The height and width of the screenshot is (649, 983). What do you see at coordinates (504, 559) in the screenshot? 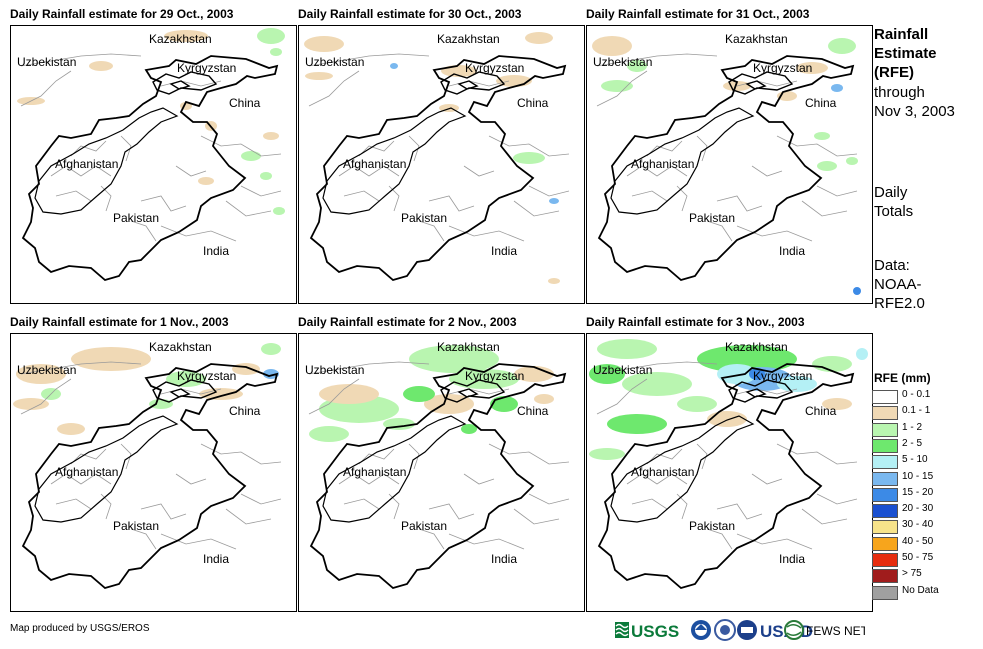
I see `place-label-india: India` at bounding box center [504, 559].